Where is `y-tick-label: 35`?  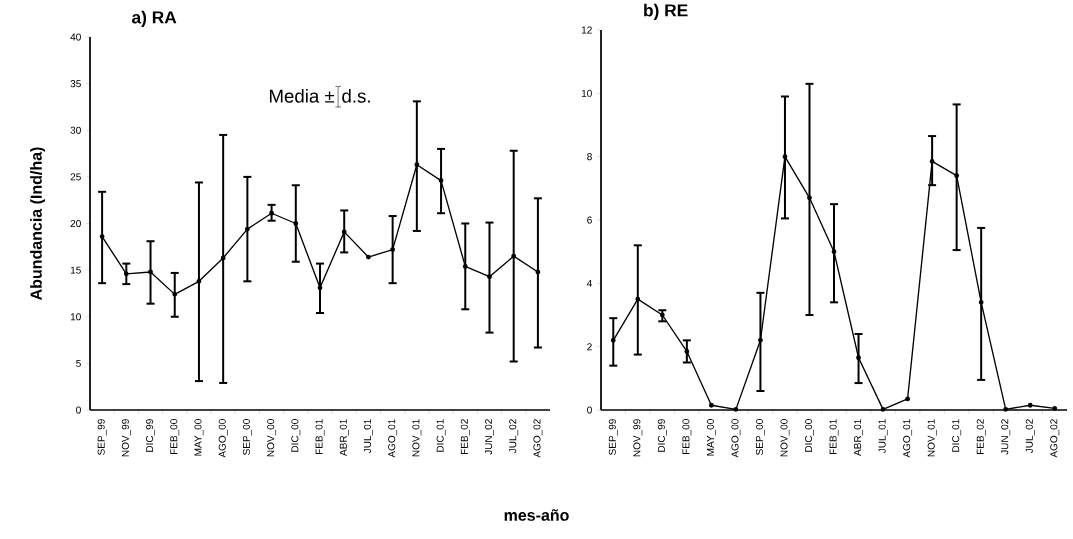
y-tick-label: 35 is located at coordinates (75, 84).